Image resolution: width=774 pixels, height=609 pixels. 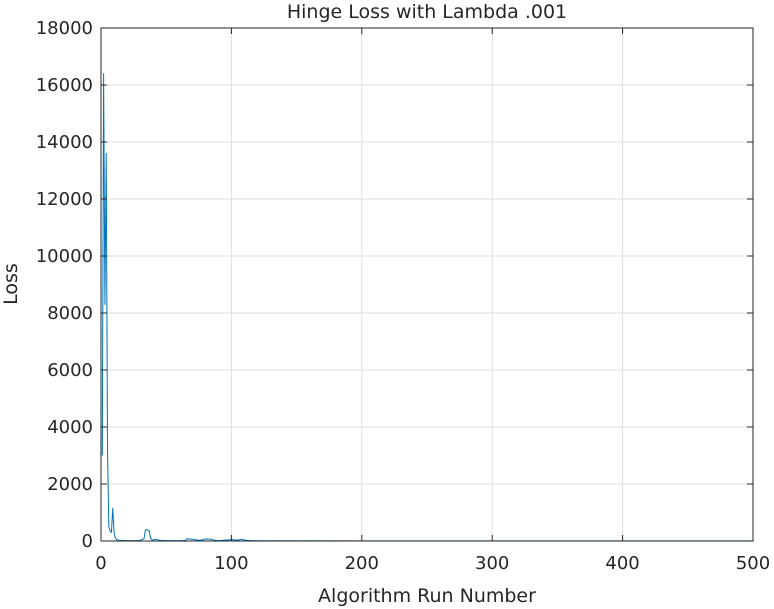 I want to click on x-tick-label: 400, so click(x=622, y=563).